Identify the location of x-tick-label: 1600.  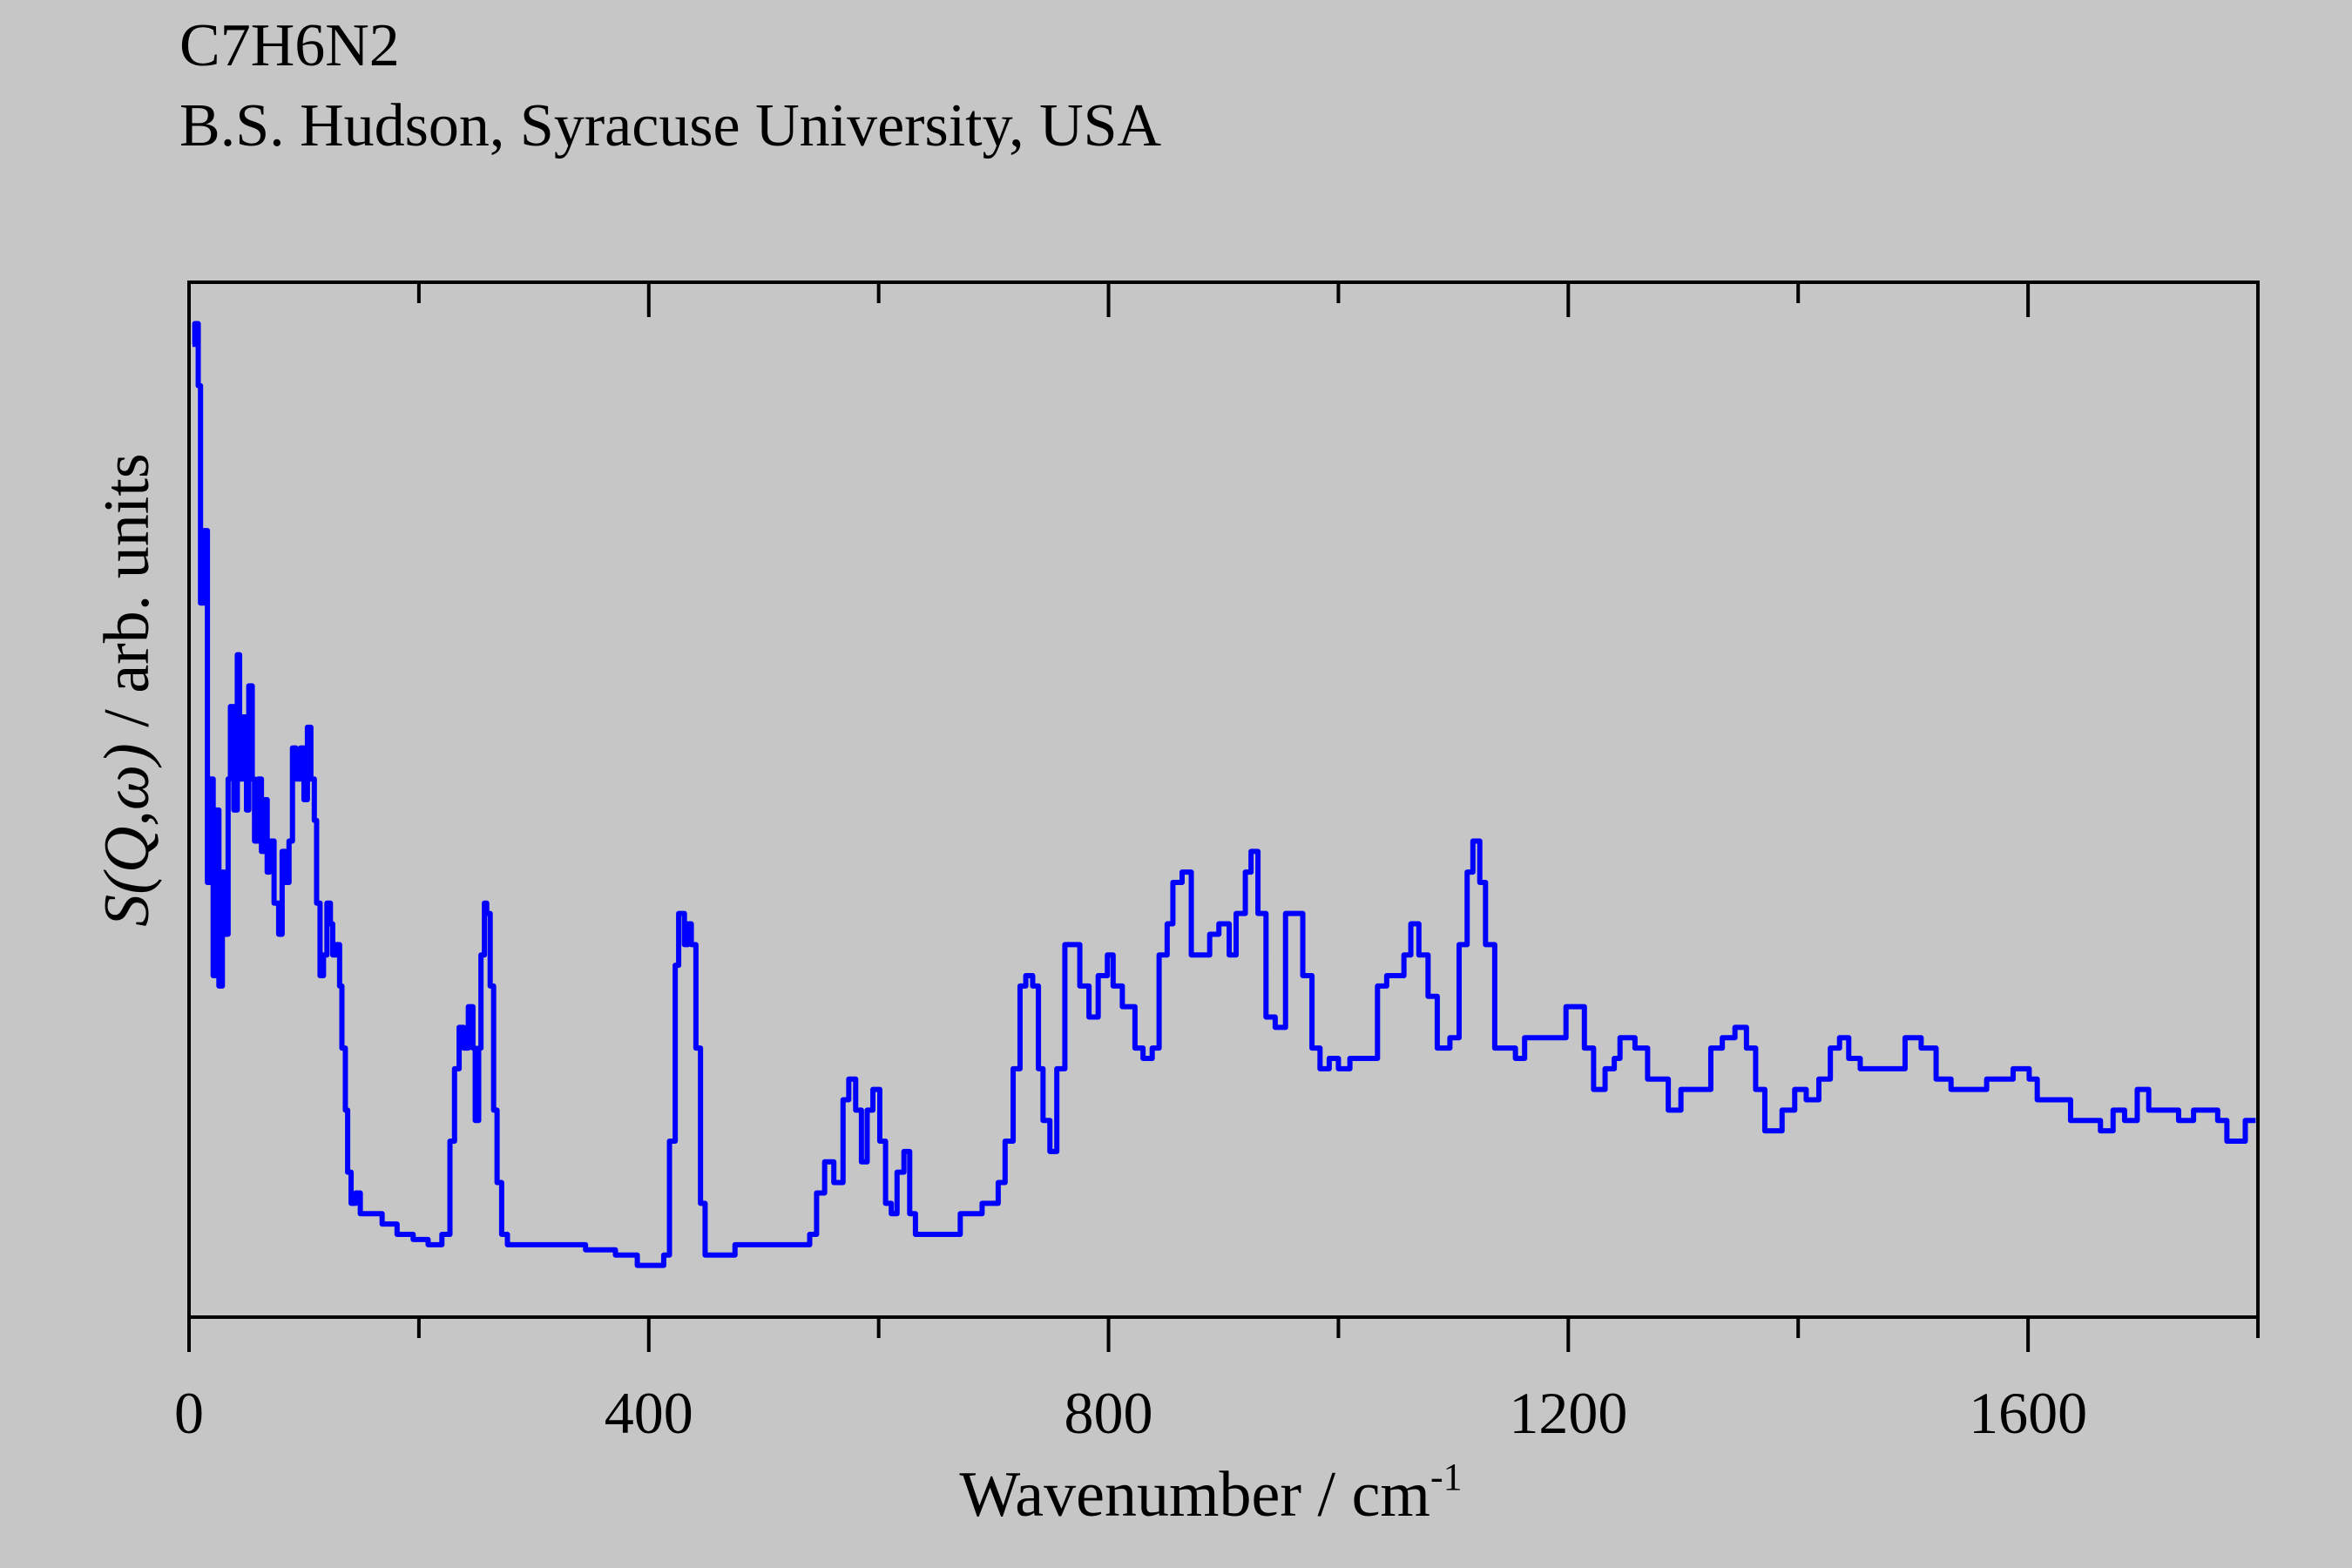
(2028, 1413).